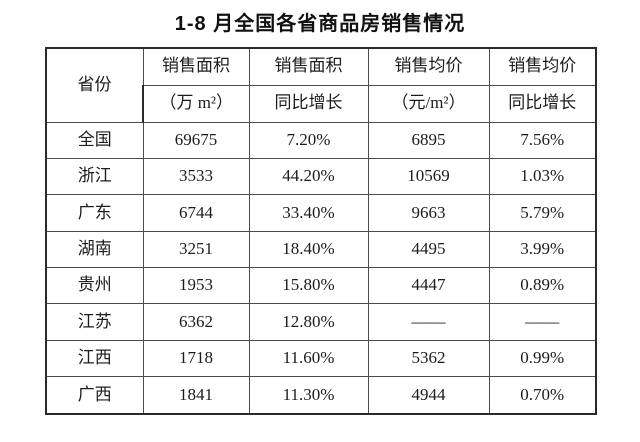  Describe the element at coordinates (308, 285) in the screenshot. I see `cell-area-growth: 15.80%` at that location.